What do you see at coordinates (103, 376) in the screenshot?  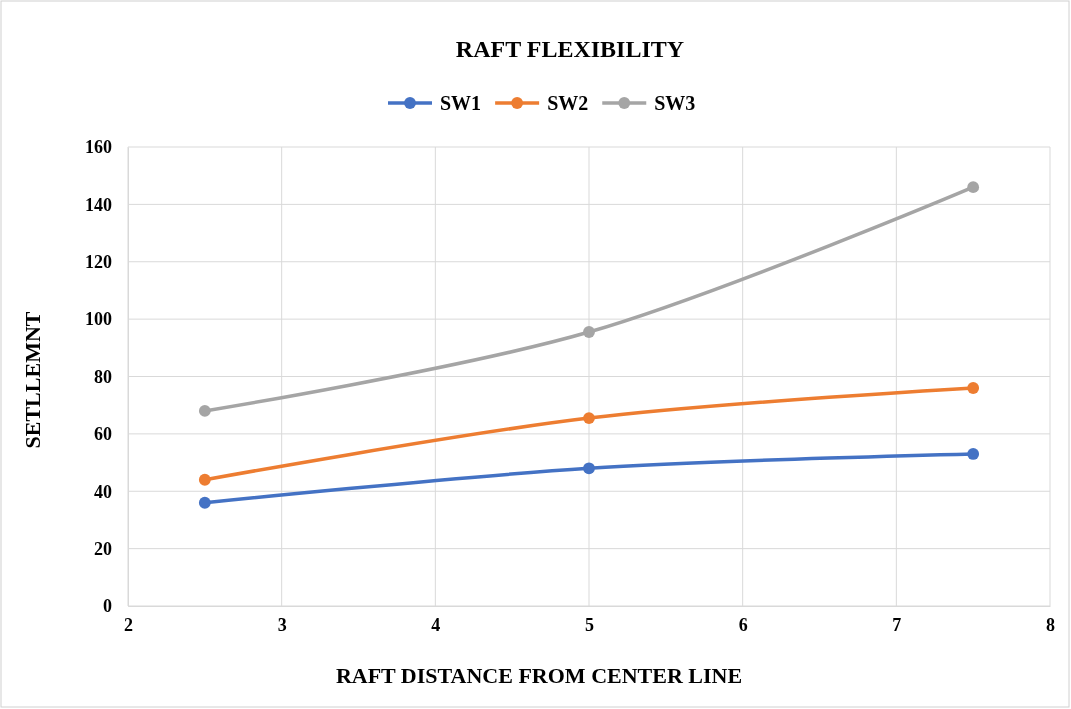 I see `y-tick-label: 80` at bounding box center [103, 376].